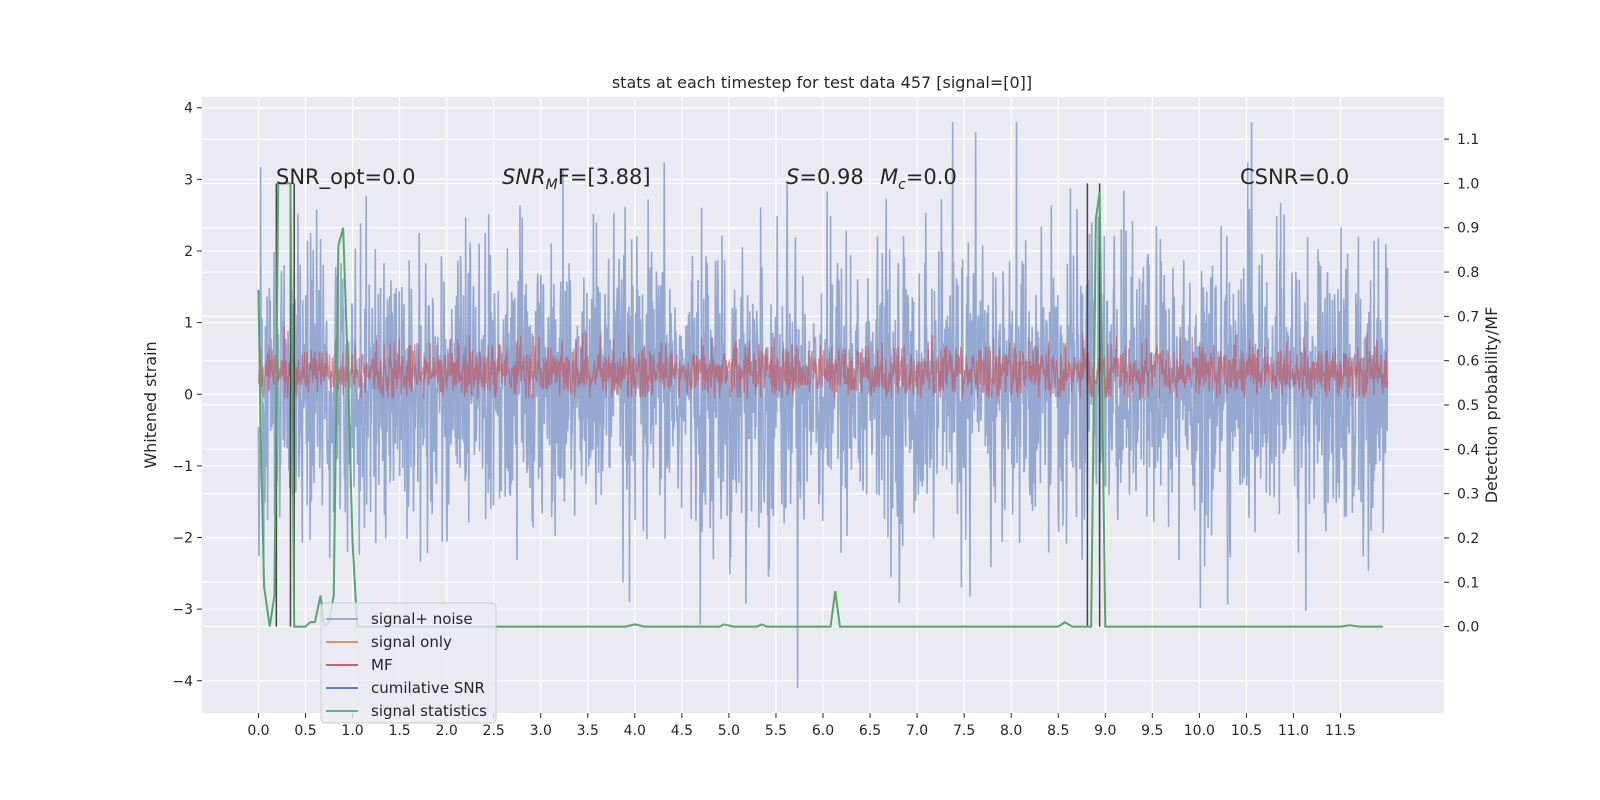 This screenshot has height=800, width=1600. I want to click on y2-tick-label: 1.1, so click(1468, 140).